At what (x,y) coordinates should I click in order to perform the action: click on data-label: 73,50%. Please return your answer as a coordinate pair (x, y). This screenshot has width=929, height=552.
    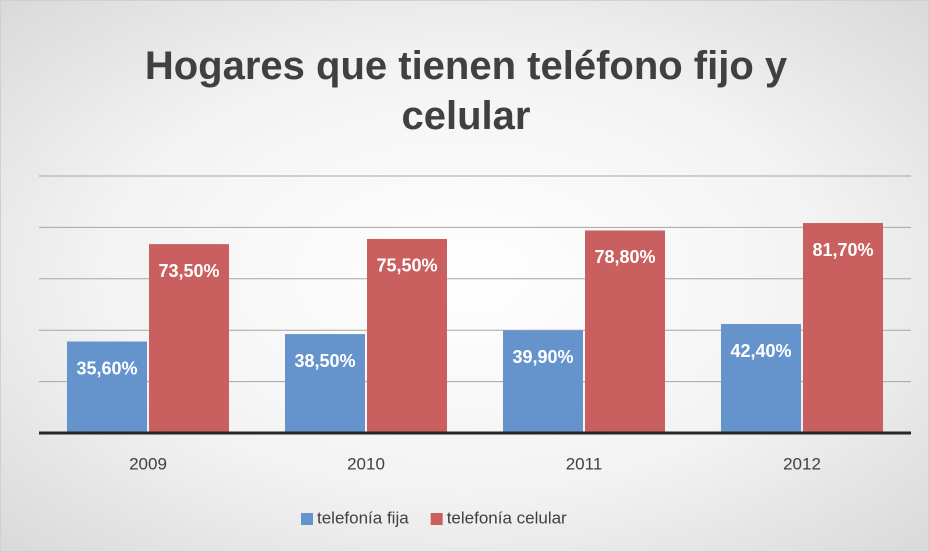
    Looking at the image, I should click on (188, 271).